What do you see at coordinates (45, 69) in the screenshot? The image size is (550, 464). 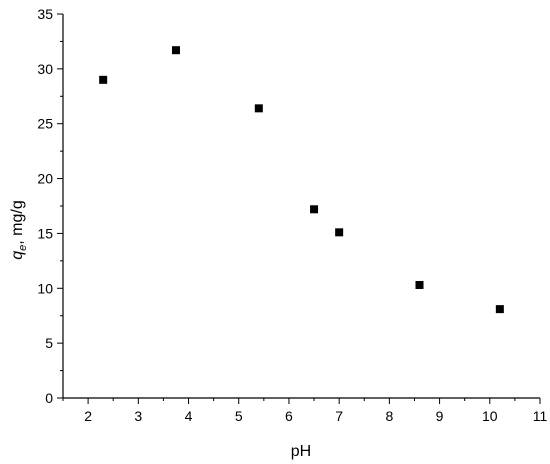 I see `y-tick-label: 30` at bounding box center [45, 69].